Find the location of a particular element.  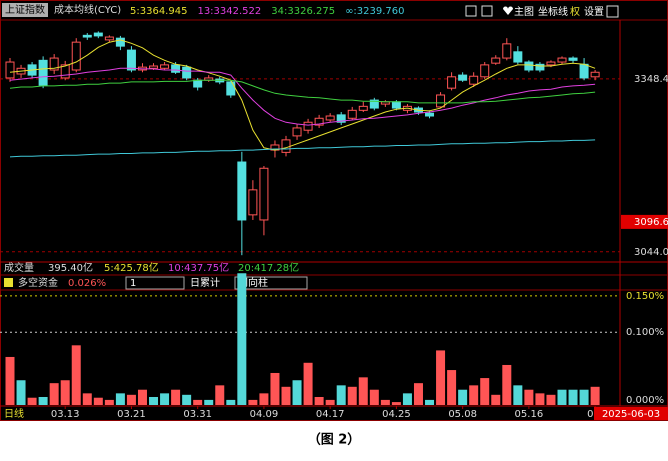

x-tick-label: 04.17 is located at coordinates (330, 414).